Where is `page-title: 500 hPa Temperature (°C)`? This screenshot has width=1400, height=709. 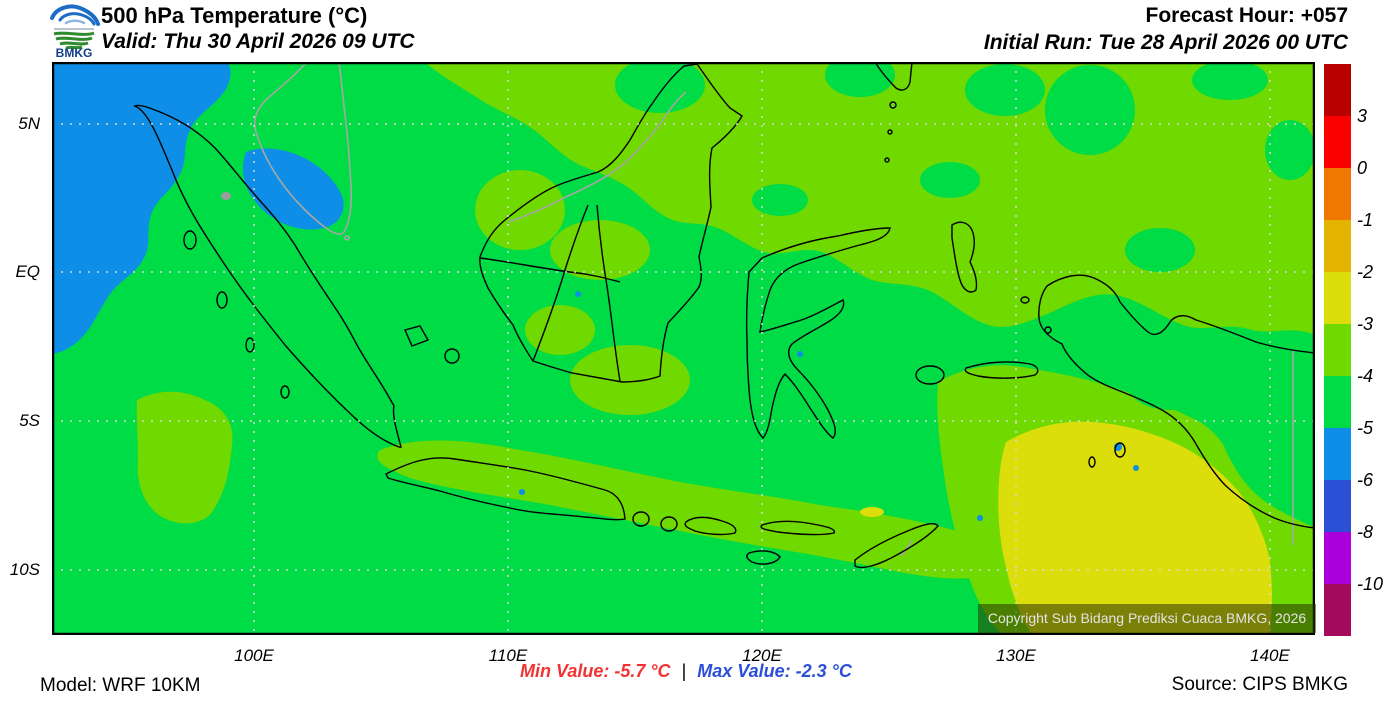 page-title: 500 hPa Temperature (°C) is located at coordinates (234, 15).